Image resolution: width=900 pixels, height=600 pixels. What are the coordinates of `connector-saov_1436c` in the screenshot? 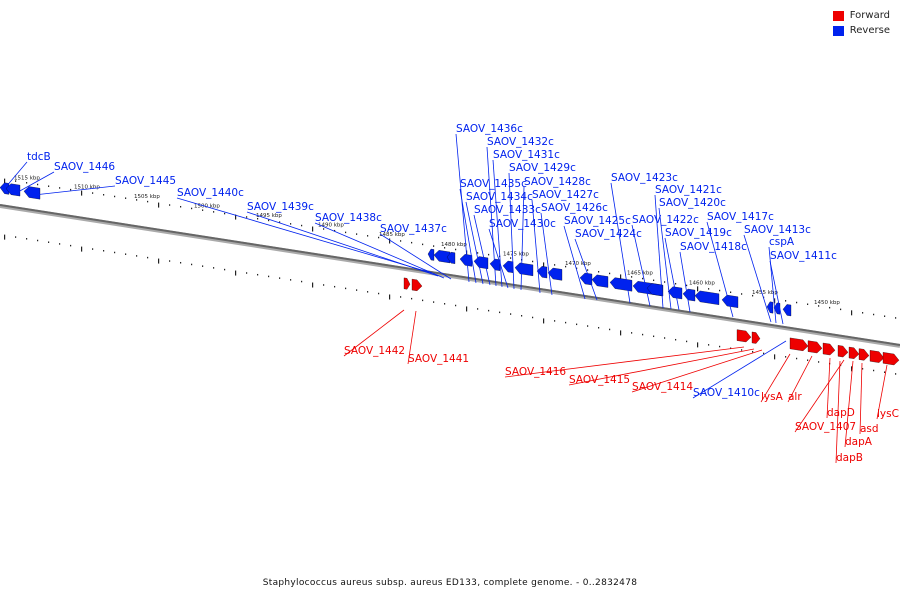 It's located at (462, 208).